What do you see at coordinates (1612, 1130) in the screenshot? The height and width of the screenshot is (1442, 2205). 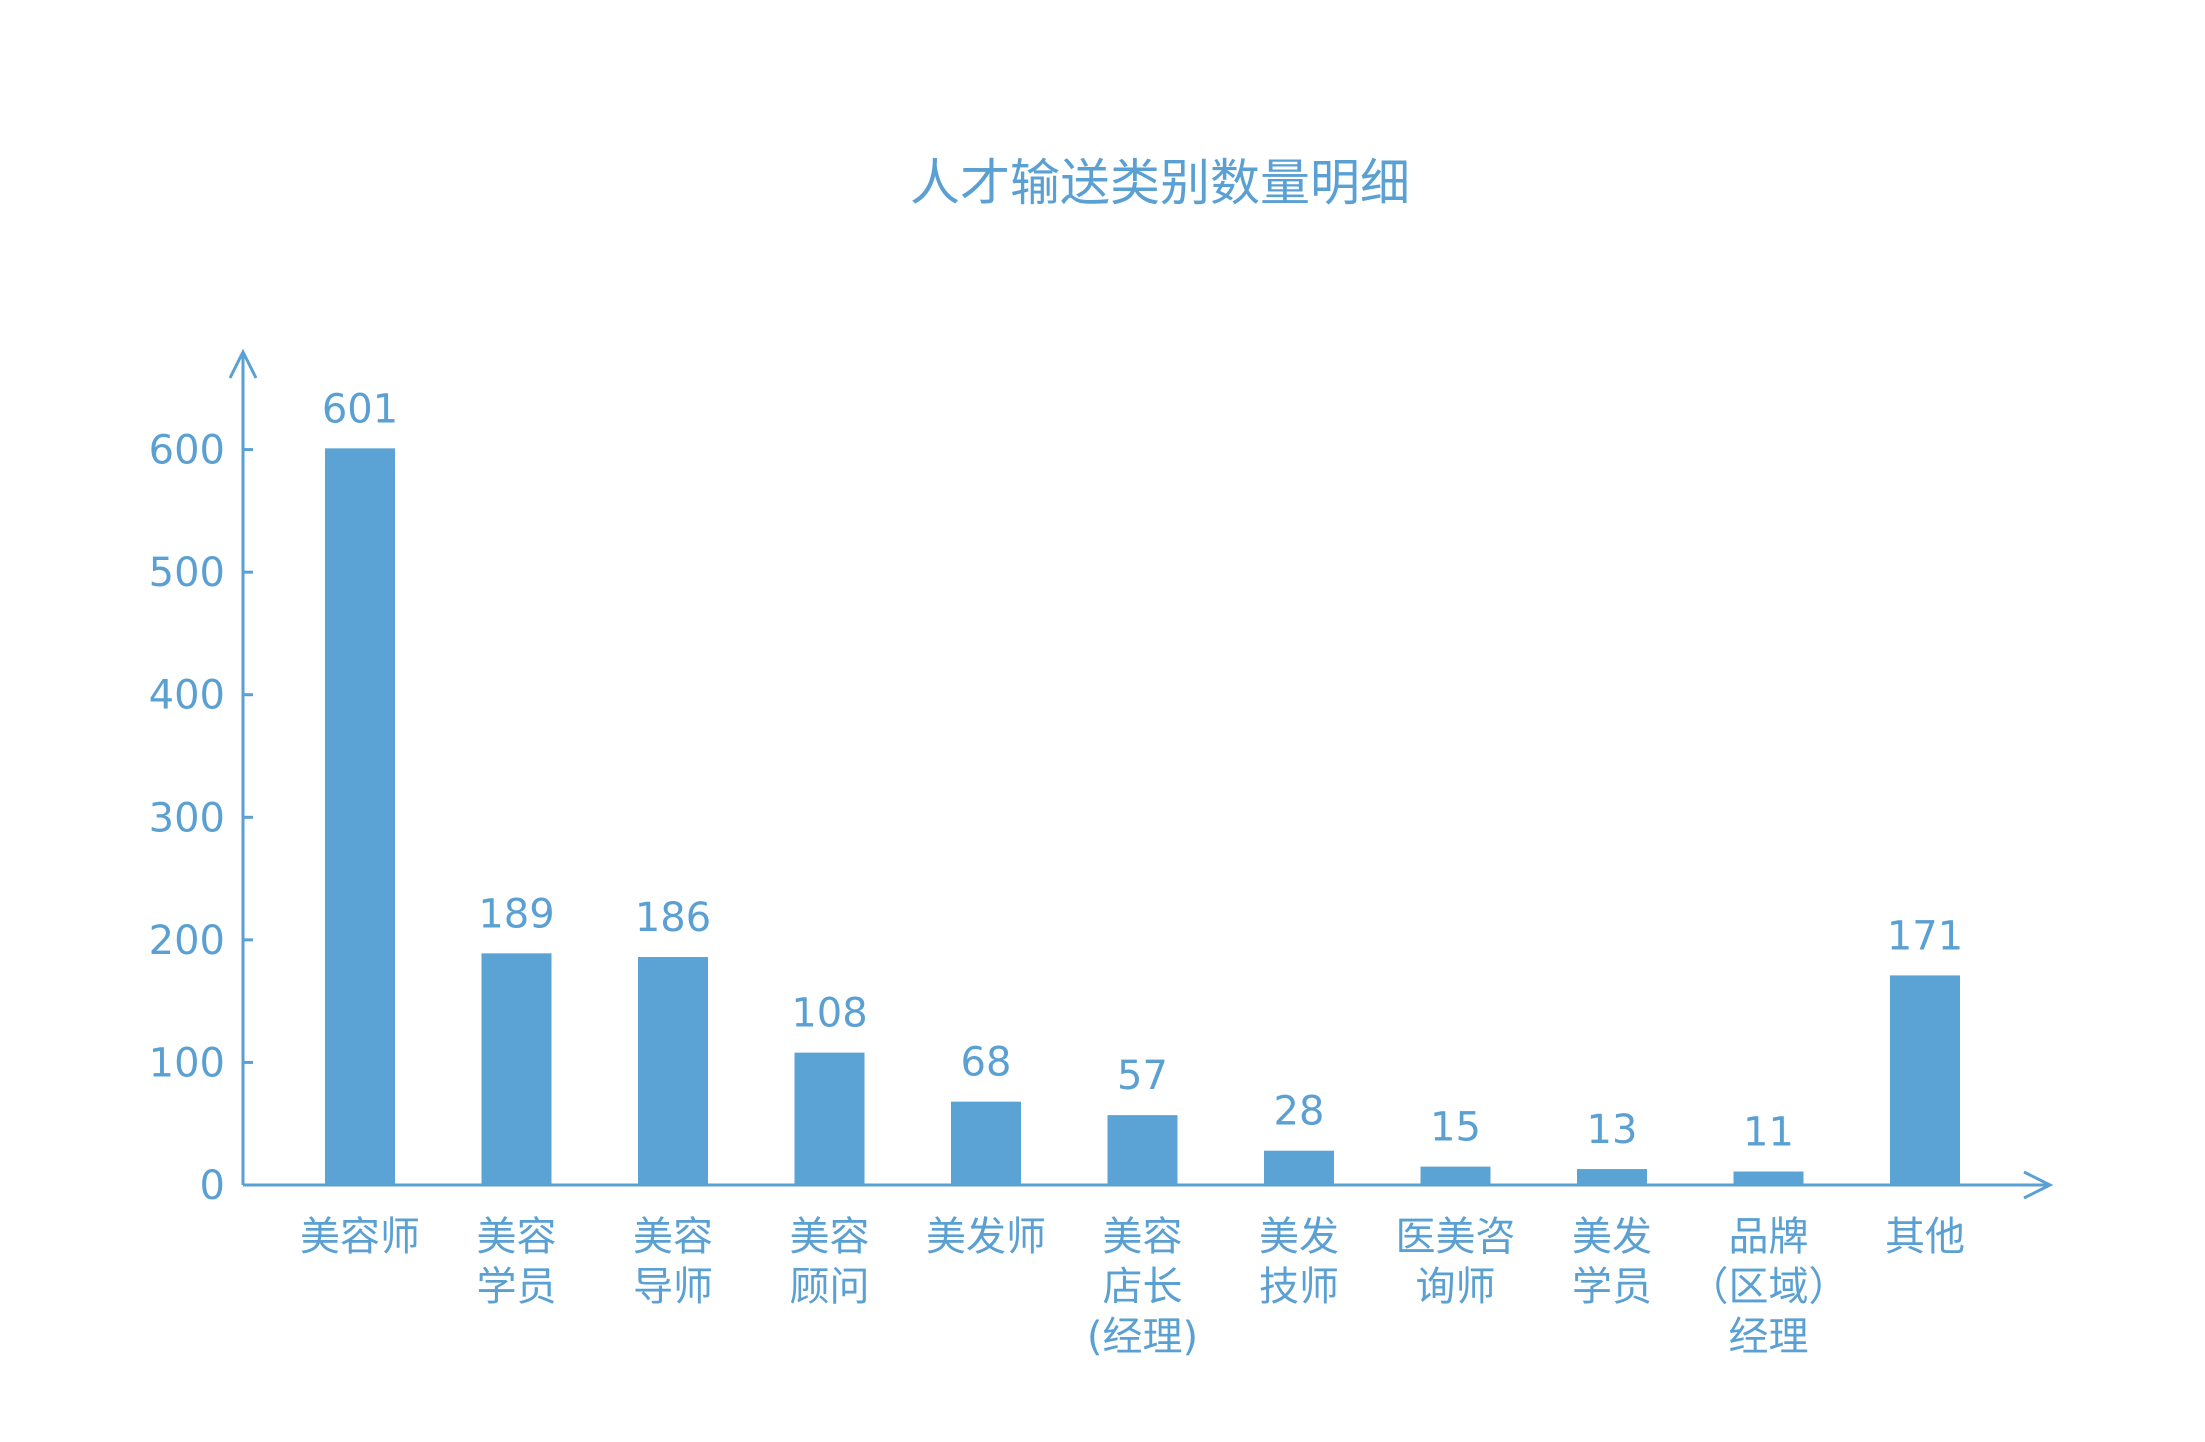 I see `data-label: 13` at bounding box center [1612, 1130].